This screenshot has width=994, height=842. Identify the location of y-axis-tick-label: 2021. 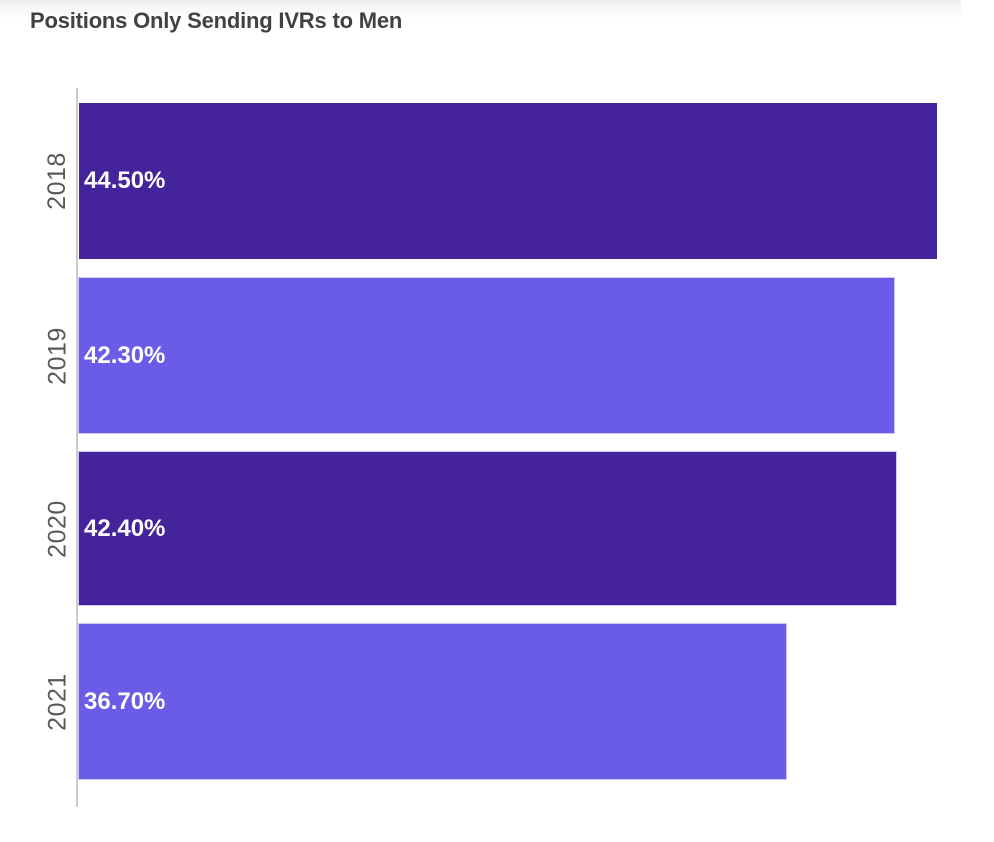
(57, 701).